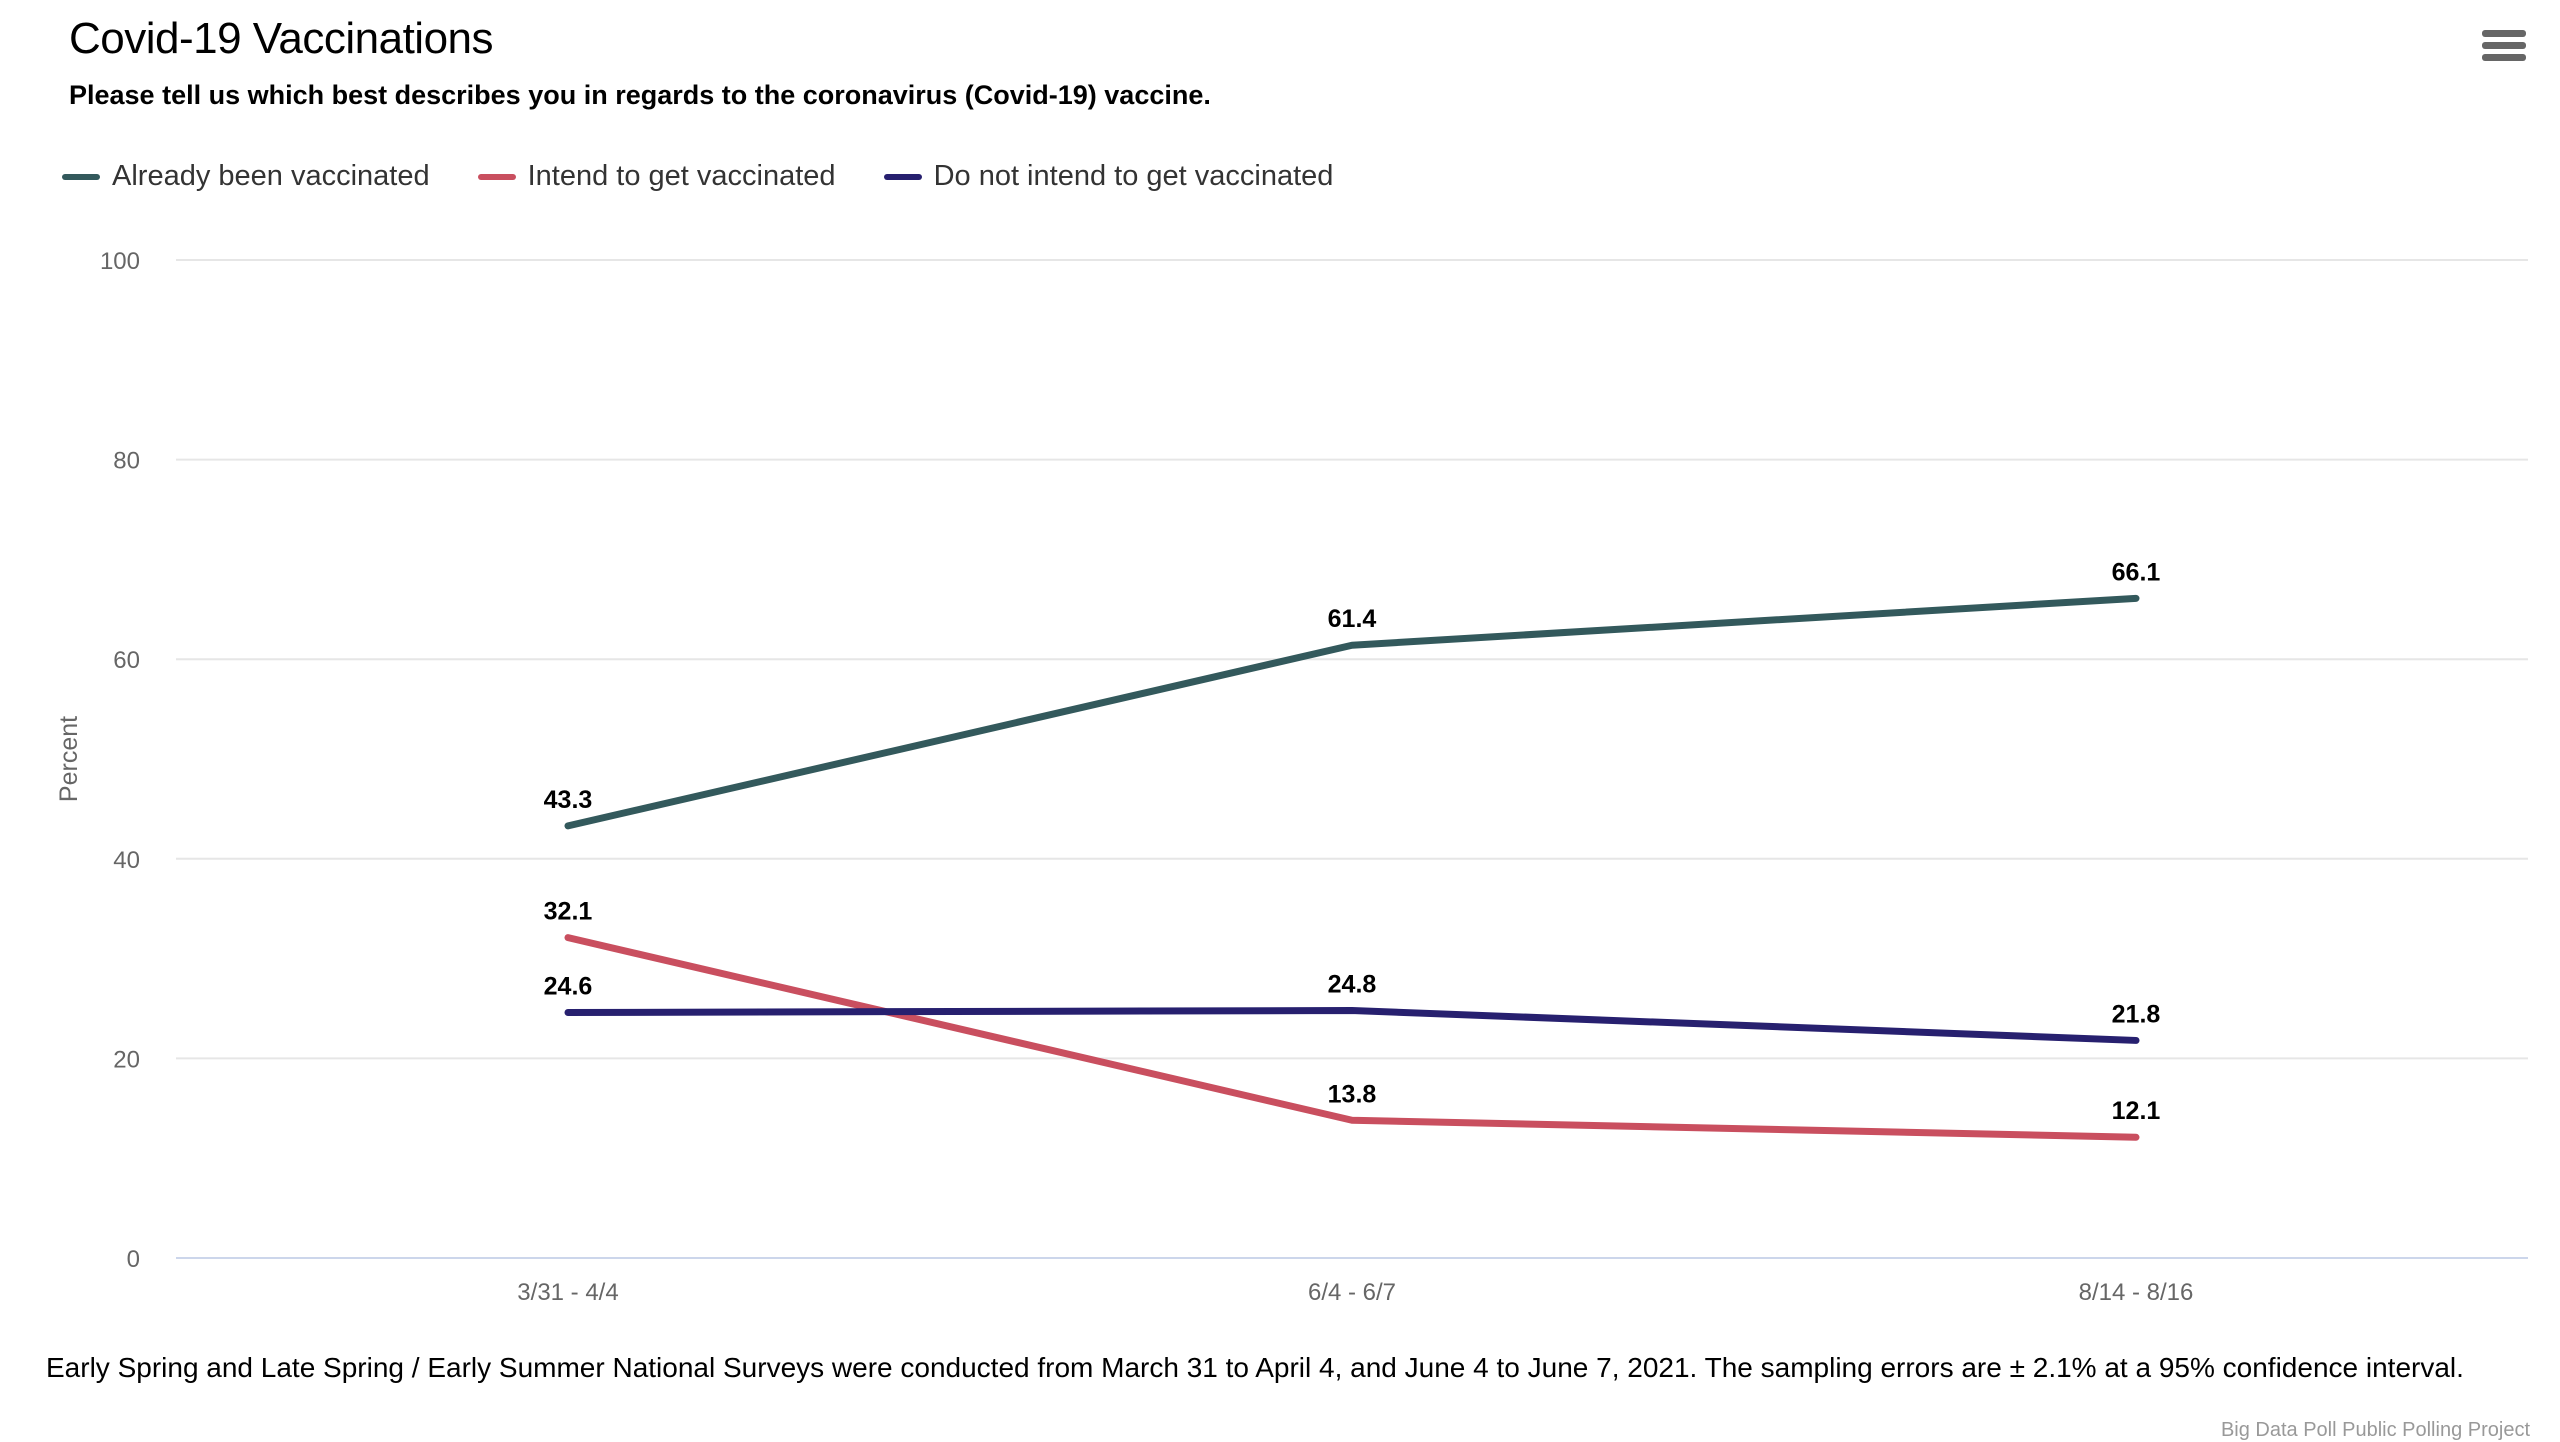 The width and height of the screenshot is (2560, 1442). I want to click on data-label: 24.6, so click(568, 986).